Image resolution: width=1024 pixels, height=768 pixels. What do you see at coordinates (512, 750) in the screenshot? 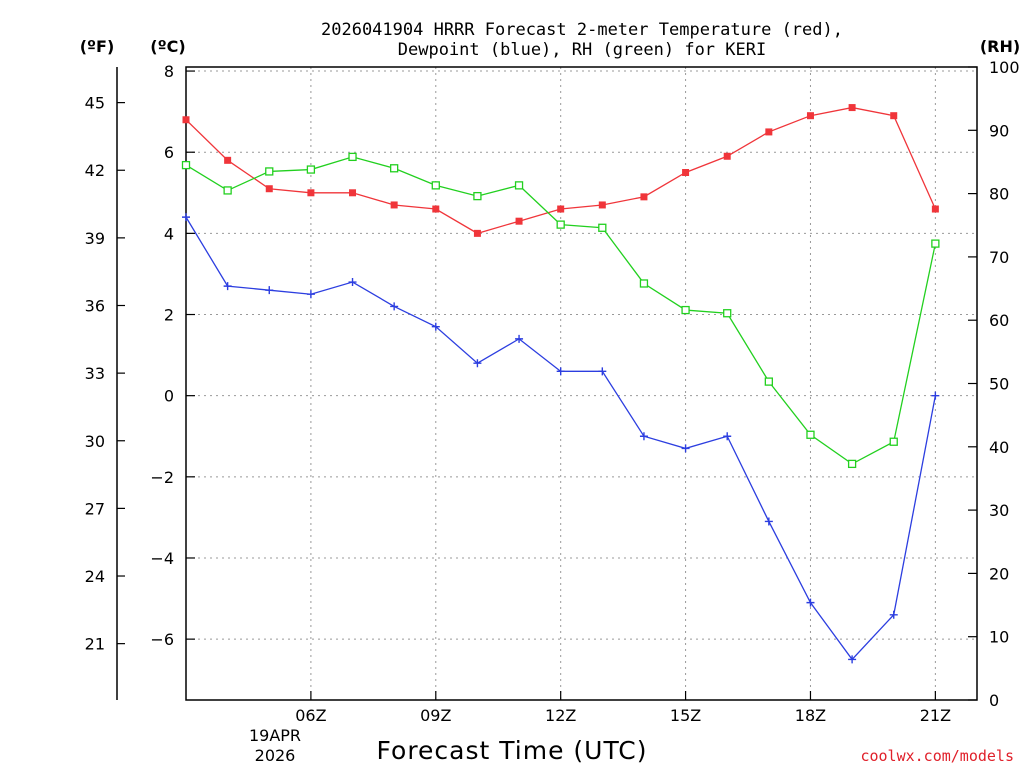
I see `x-axis-title: Forecast Time (UTC)` at bounding box center [512, 750].